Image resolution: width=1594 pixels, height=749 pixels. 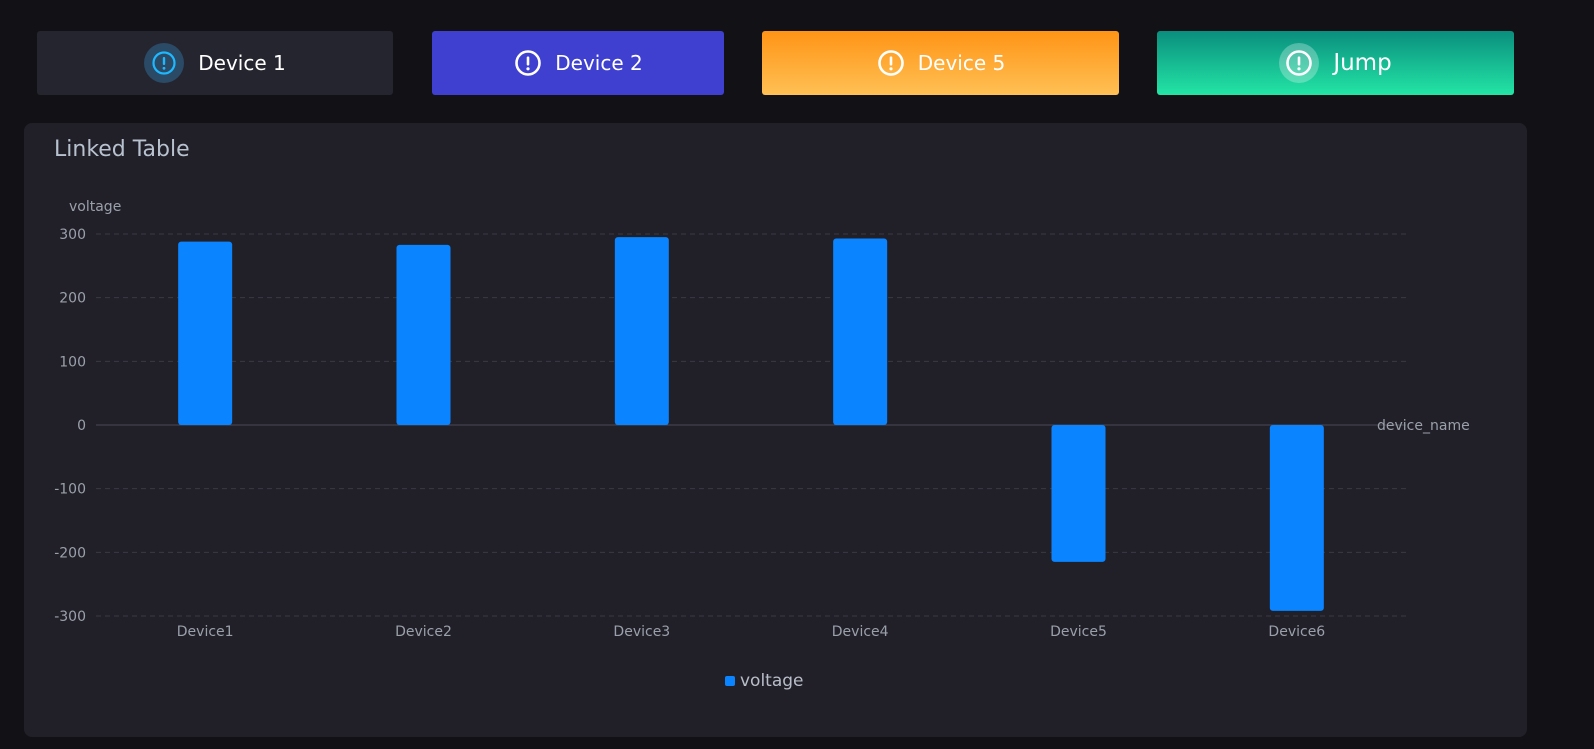 What do you see at coordinates (70, 426) in the screenshot?
I see `y-axis-ticks: 300 200 100 0 -100 -200 -300` at bounding box center [70, 426].